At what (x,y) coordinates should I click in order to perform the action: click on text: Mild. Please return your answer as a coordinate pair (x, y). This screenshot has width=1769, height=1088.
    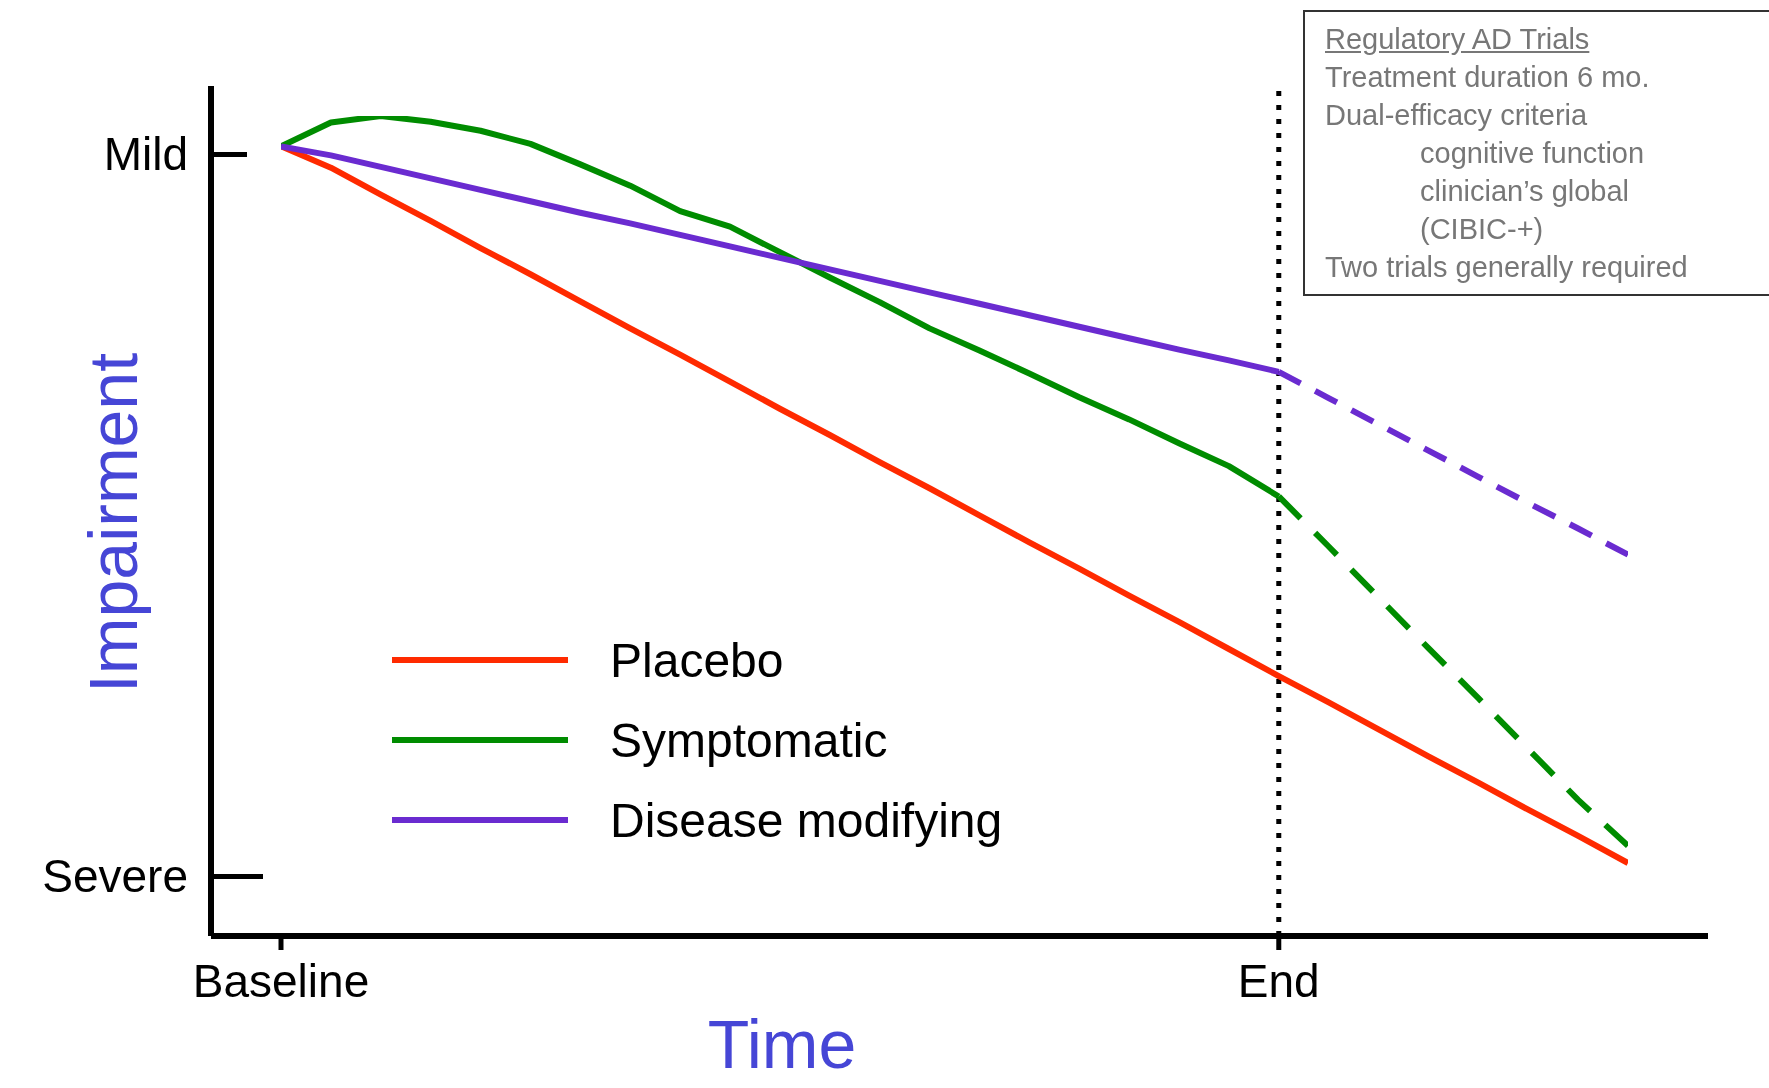
    Looking at the image, I should click on (145, 154).